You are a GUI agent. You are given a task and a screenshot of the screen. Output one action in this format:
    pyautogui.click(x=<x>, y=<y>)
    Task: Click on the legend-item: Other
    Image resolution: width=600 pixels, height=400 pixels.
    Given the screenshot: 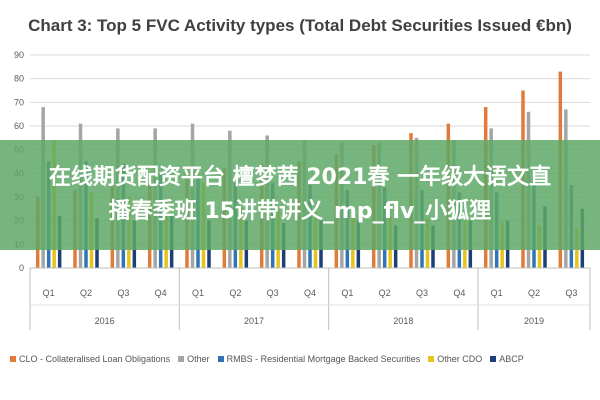 What is the action you would take?
    pyautogui.click(x=194, y=359)
    